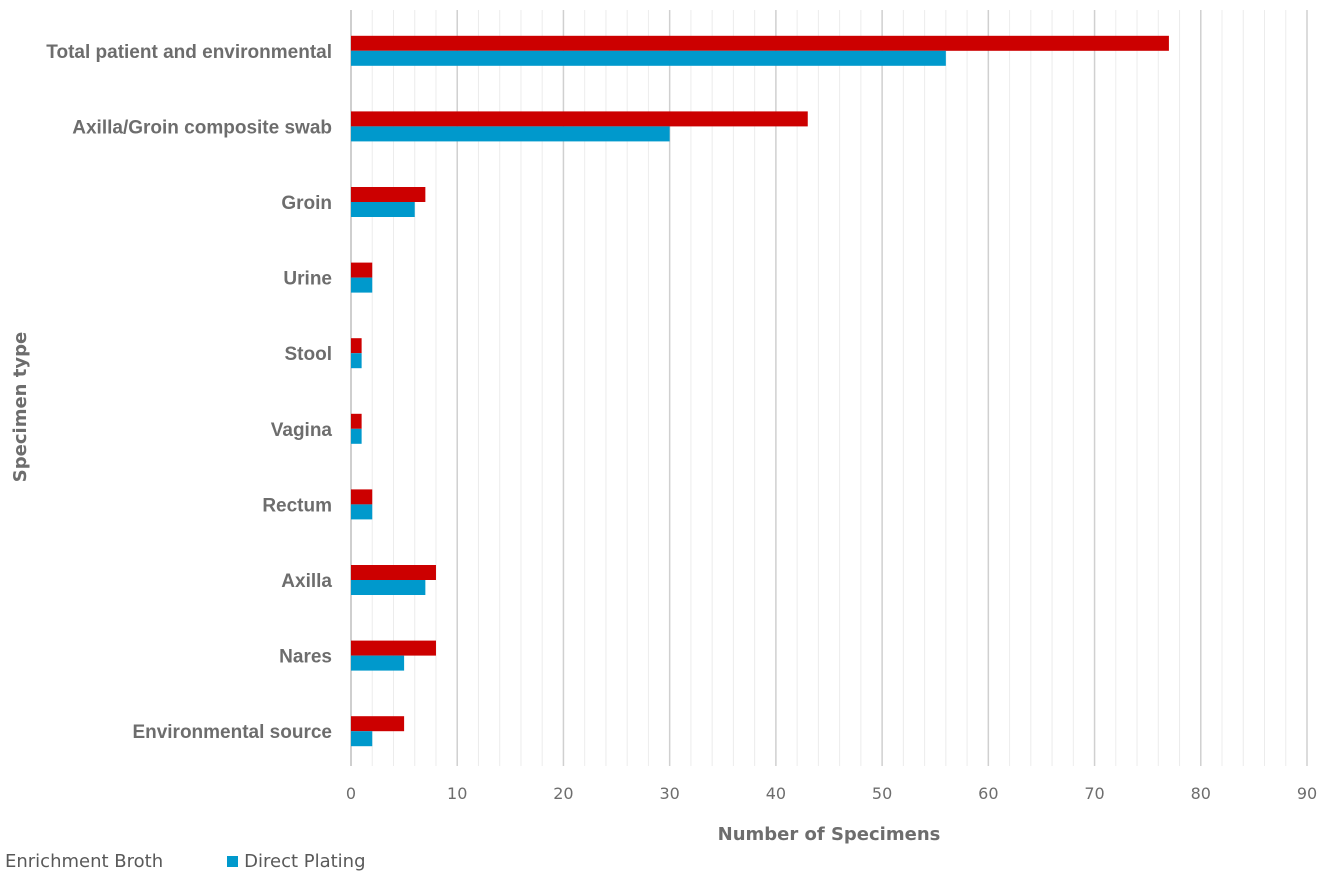  I want to click on y-axis-title: Specimen type, so click(20, 407).